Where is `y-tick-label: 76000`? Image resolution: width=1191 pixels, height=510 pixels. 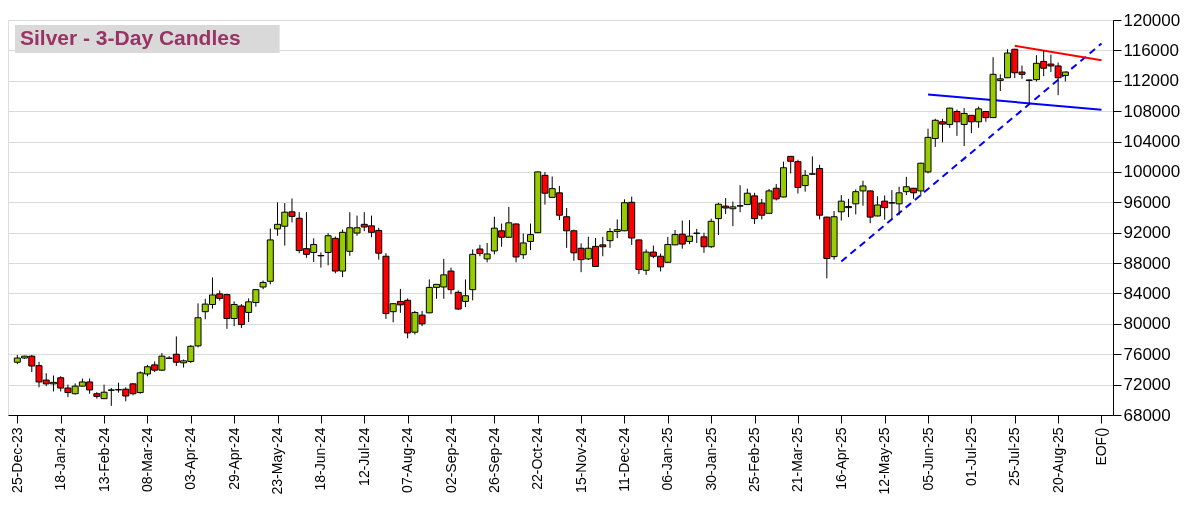
y-tick-label: 76000 is located at coordinates (1147, 354).